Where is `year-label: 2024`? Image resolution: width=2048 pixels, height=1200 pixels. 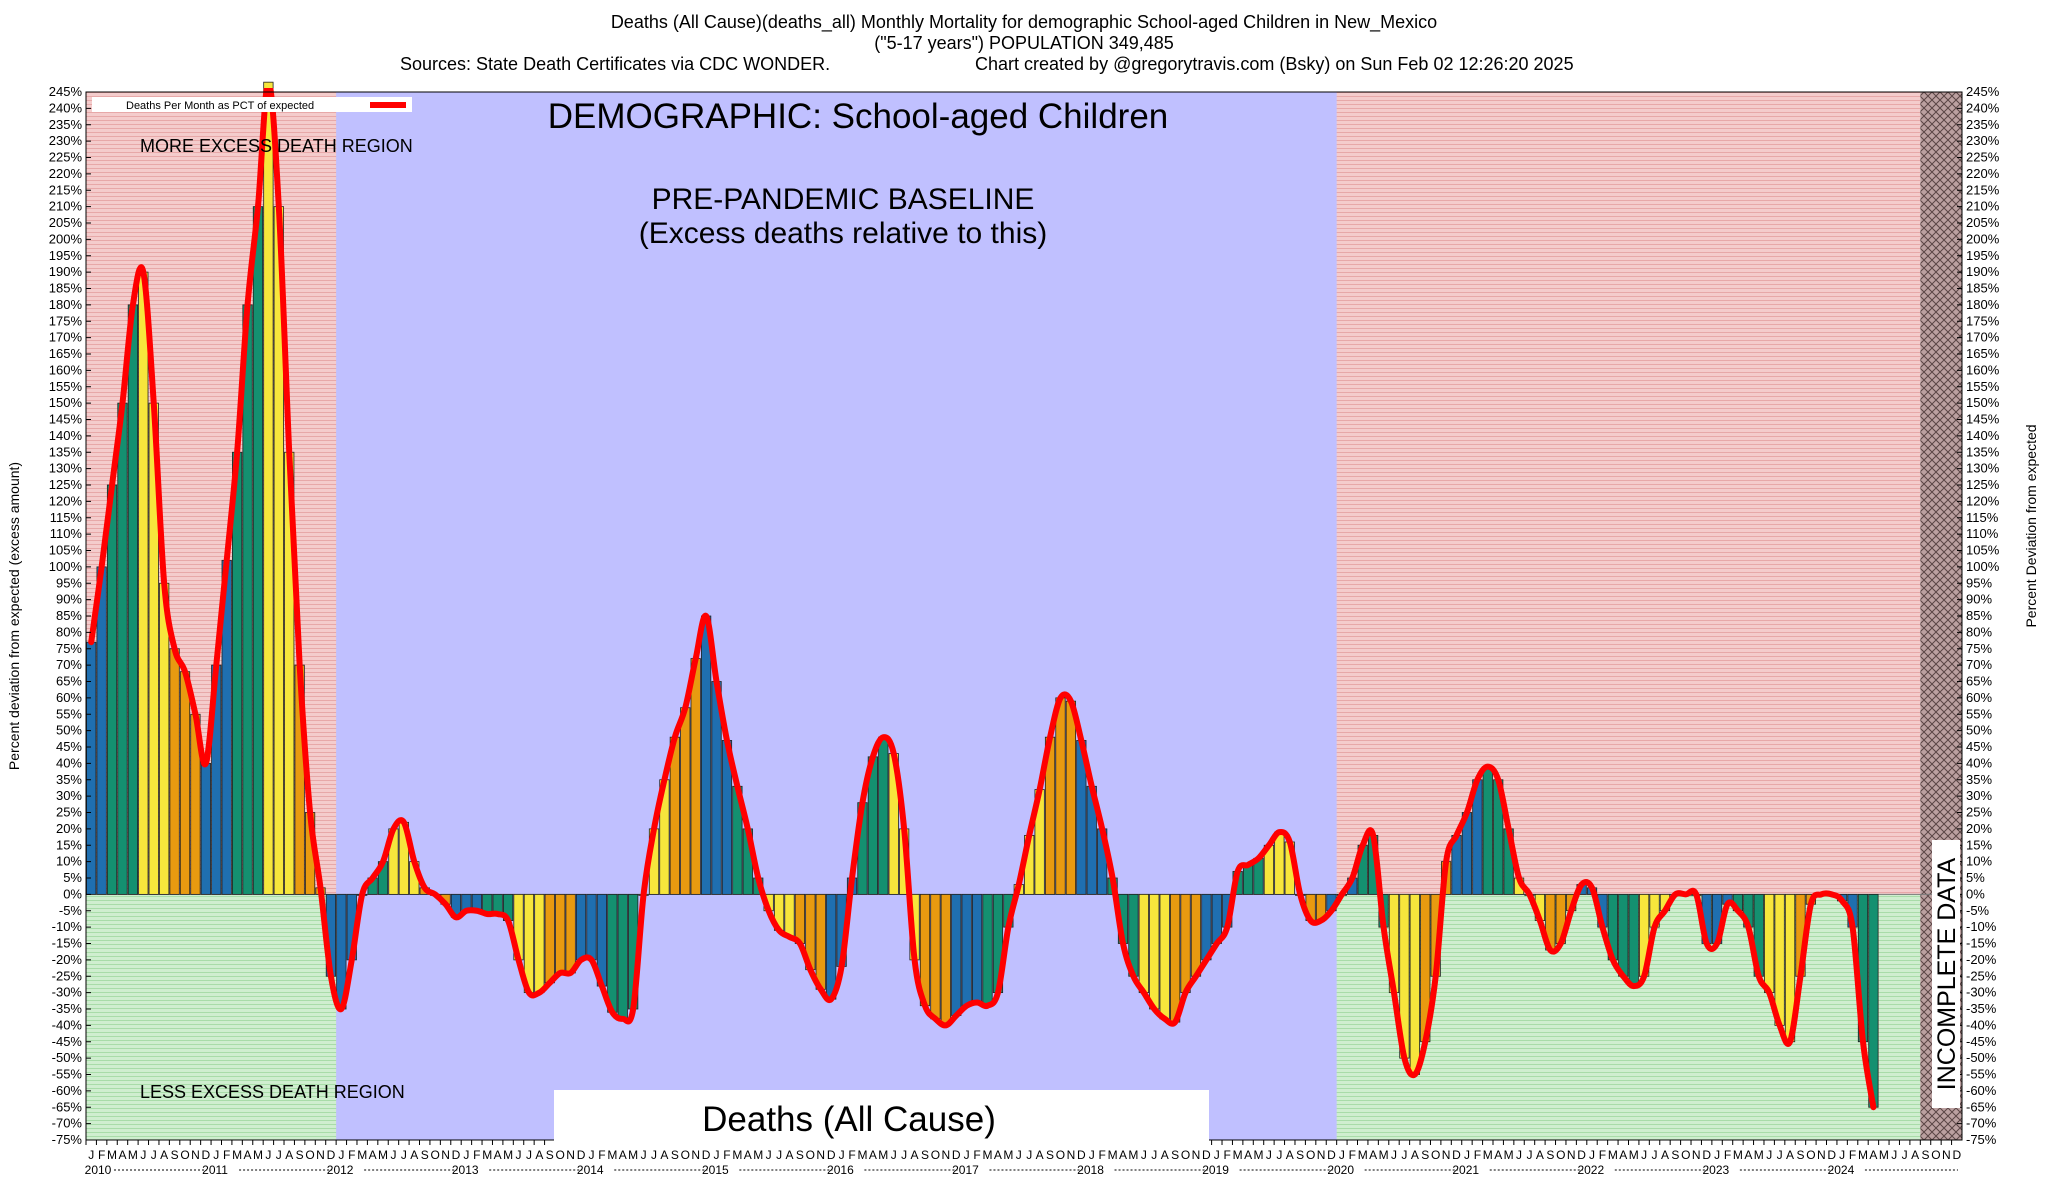 year-label: 2024 is located at coordinates (1841, 1170).